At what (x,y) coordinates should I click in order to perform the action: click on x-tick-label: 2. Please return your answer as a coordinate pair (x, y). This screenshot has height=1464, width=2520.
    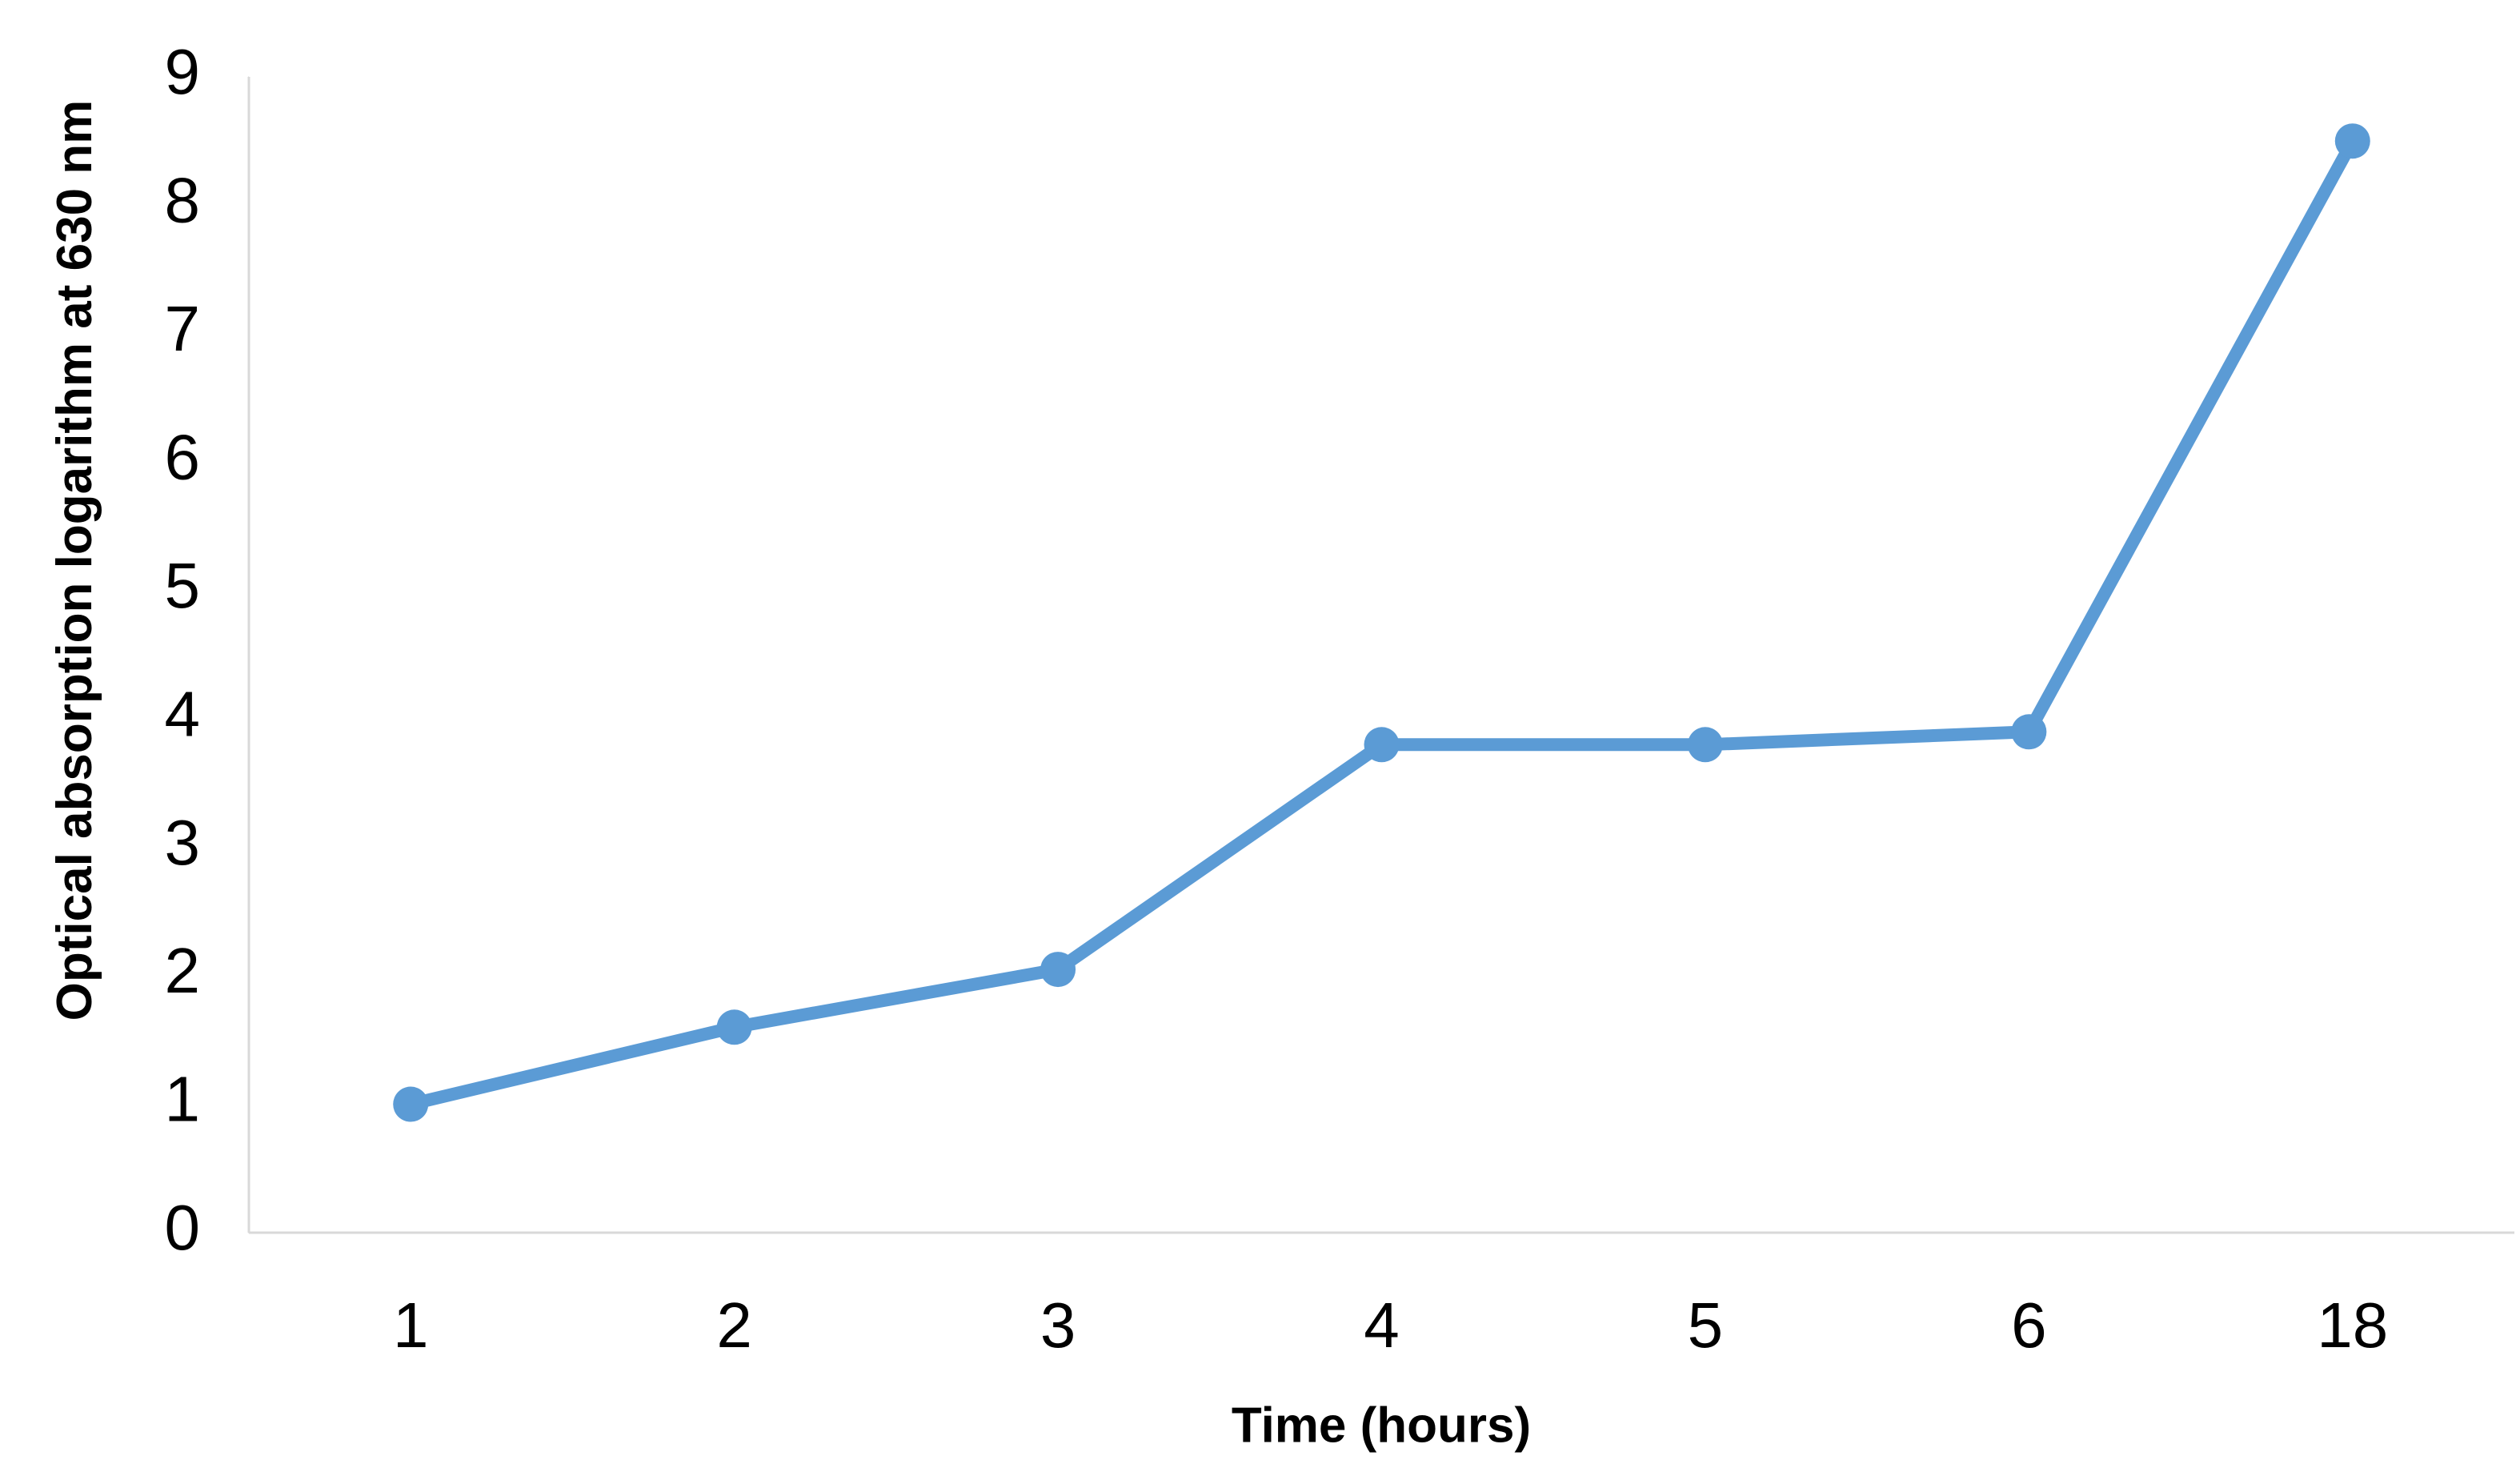
    Looking at the image, I should click on (734, 1326).